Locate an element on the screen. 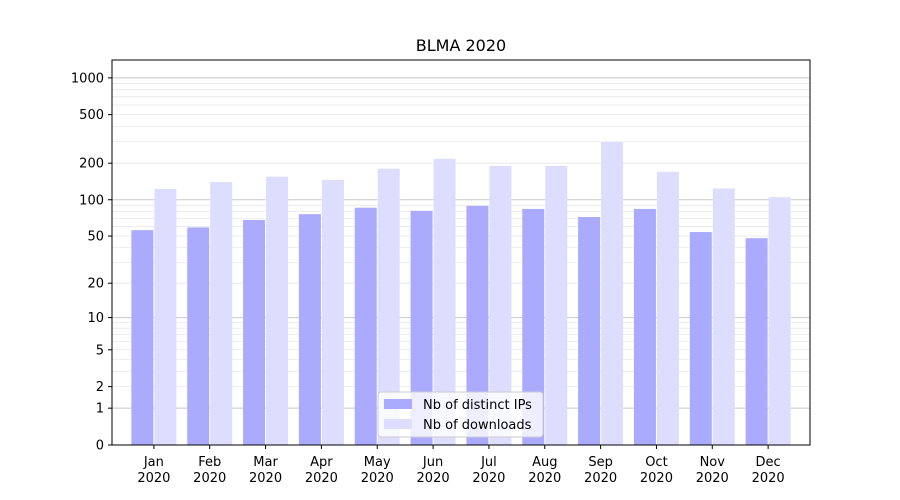  y-tick-label: 200 is located at coordinates (91, 164).